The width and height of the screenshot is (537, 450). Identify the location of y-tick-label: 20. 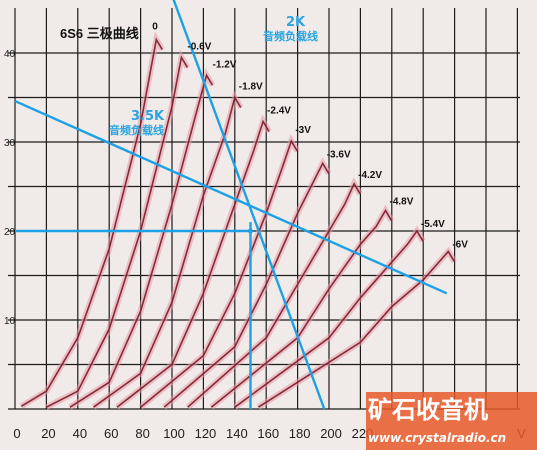
(10, 232).